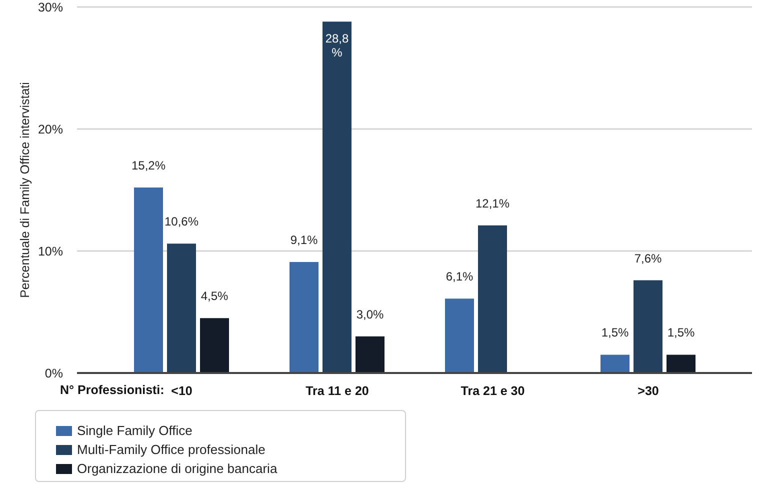  Describe the element at coordinates (134, 430) in the screenshot. I see `legend-label: Single Family Office` at that location.